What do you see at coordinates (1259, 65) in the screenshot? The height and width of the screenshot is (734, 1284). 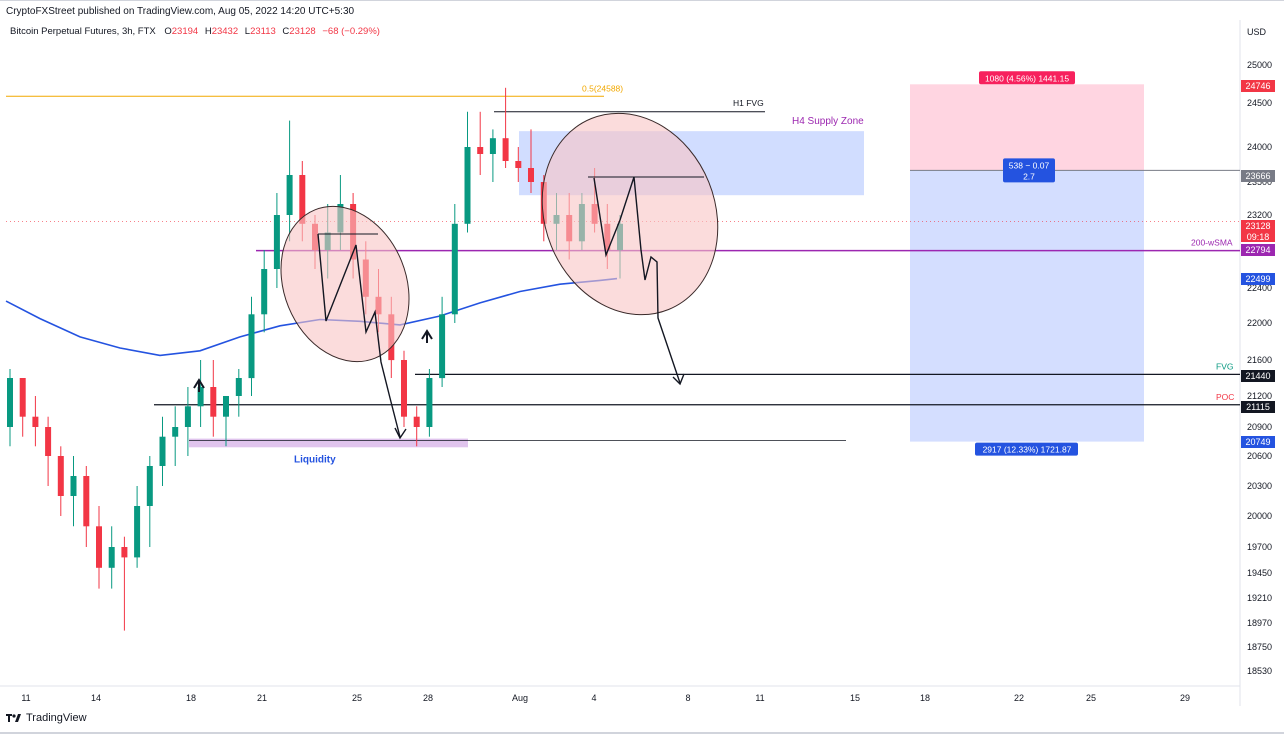 I see `y-tick-label: 25000` at bounding box center [1259, 65].